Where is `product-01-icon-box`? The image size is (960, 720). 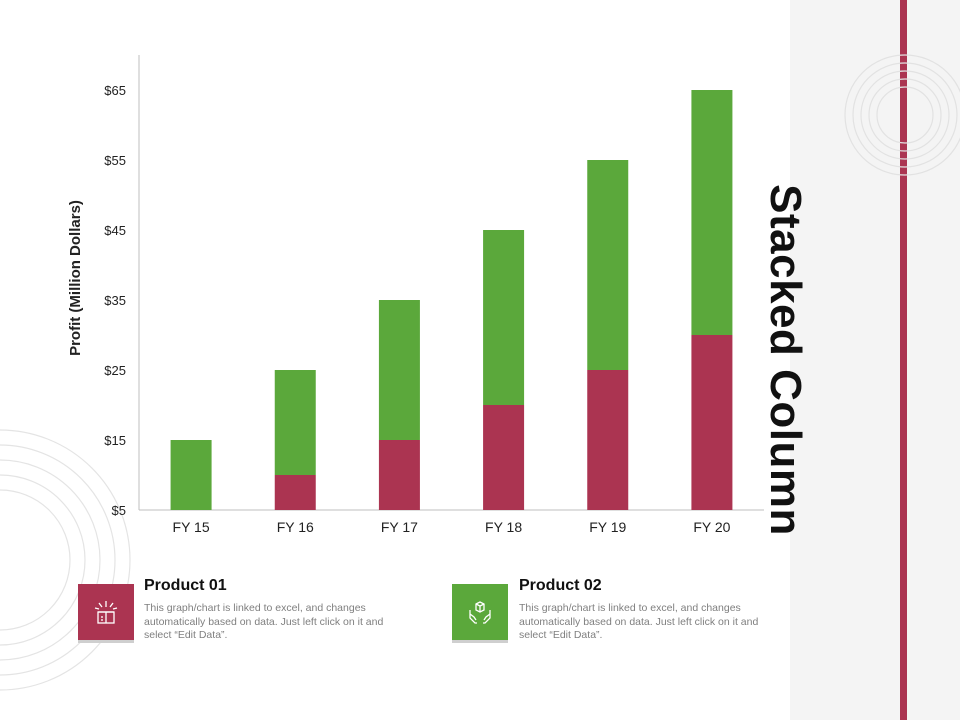
product-01-icon-box is located at coordinates (106, 612).